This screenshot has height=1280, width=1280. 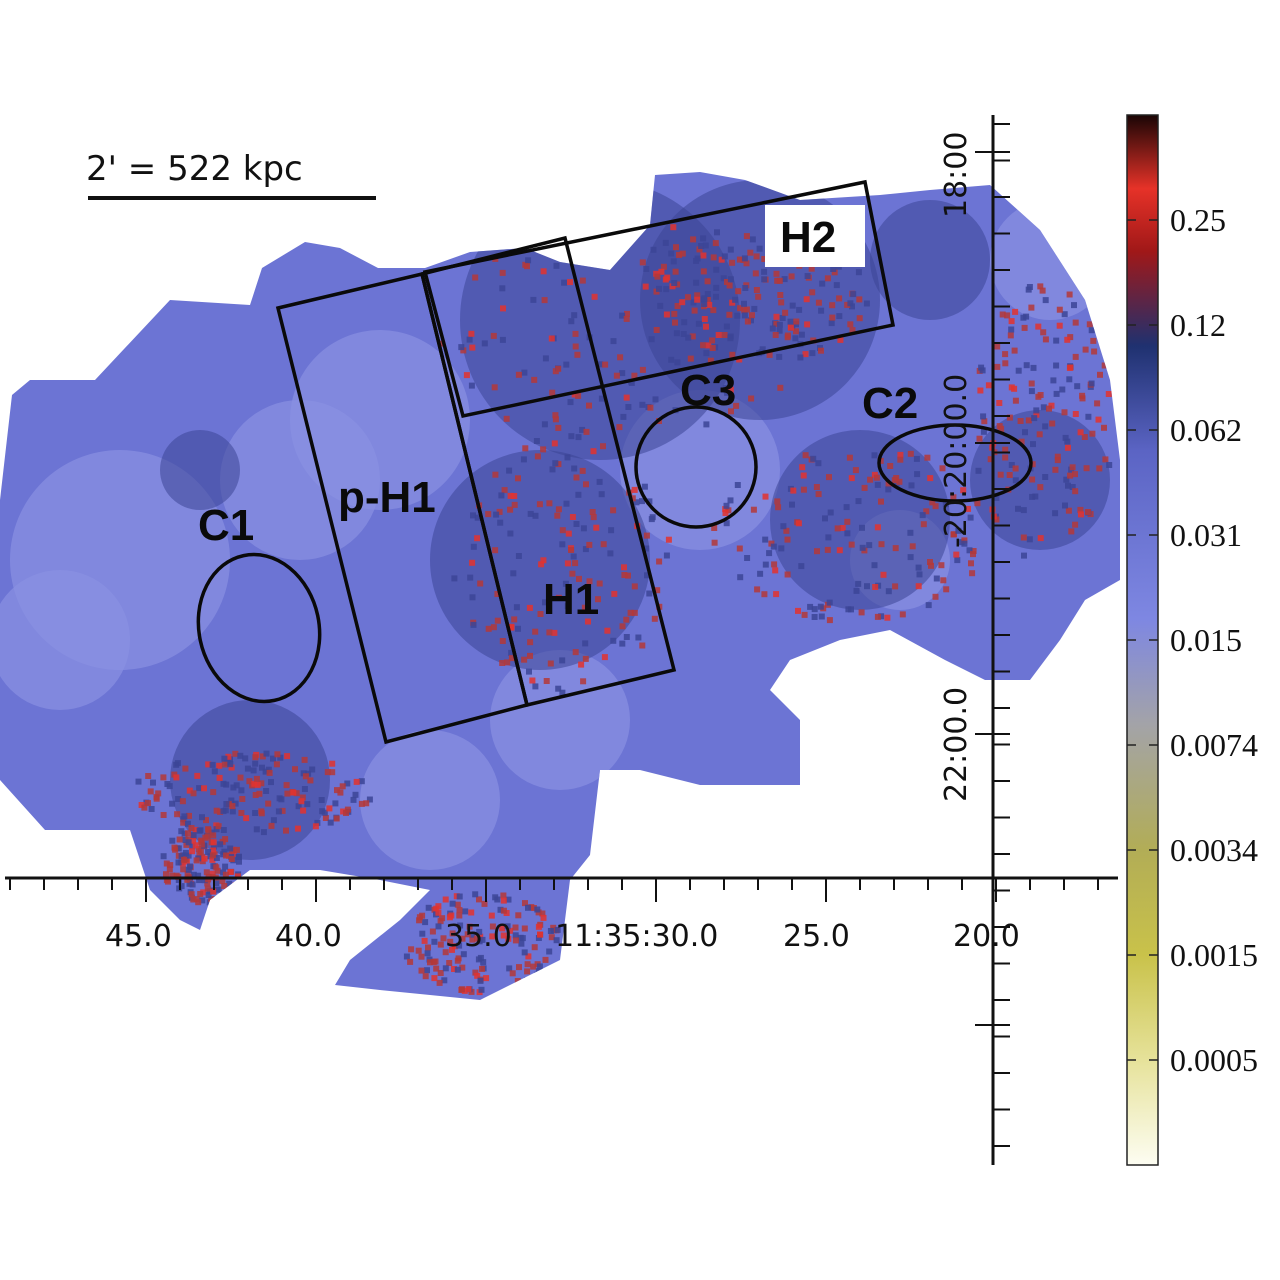 I want to click on colorbar-tick-label: 0.015, so click(x=1206, y=640).